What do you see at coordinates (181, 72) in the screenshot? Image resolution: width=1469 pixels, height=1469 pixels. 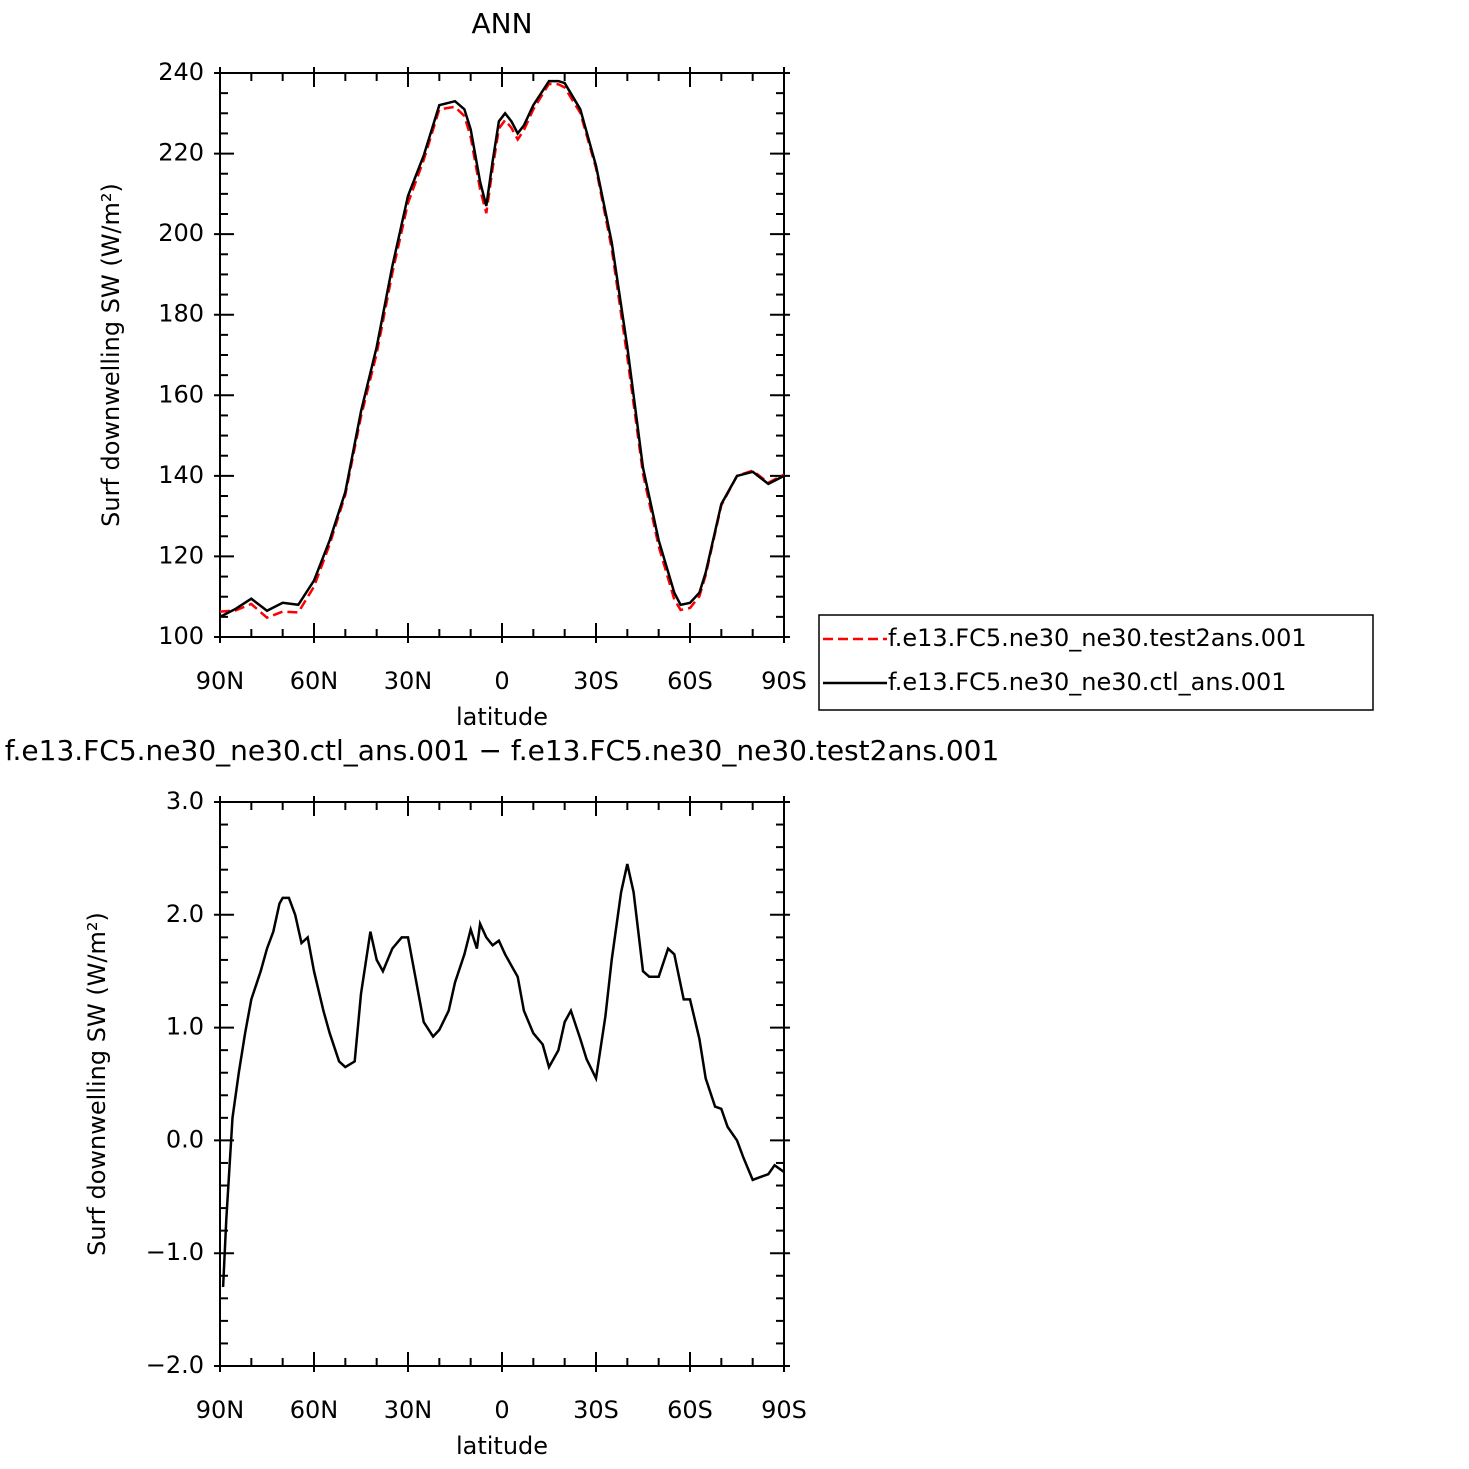 I see `y-tick-label: 240` at bounding box center [181, 72].